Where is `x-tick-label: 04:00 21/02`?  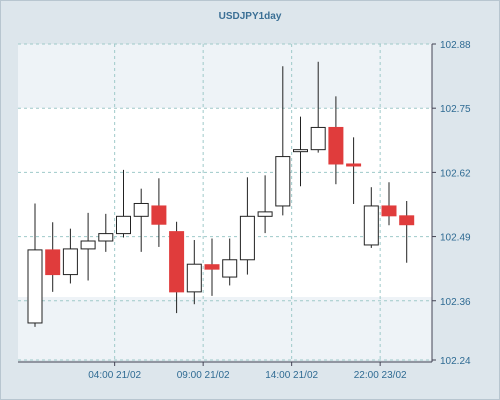 x-tick-label: 04:00 21/02 is located at coordinates (114, 375).